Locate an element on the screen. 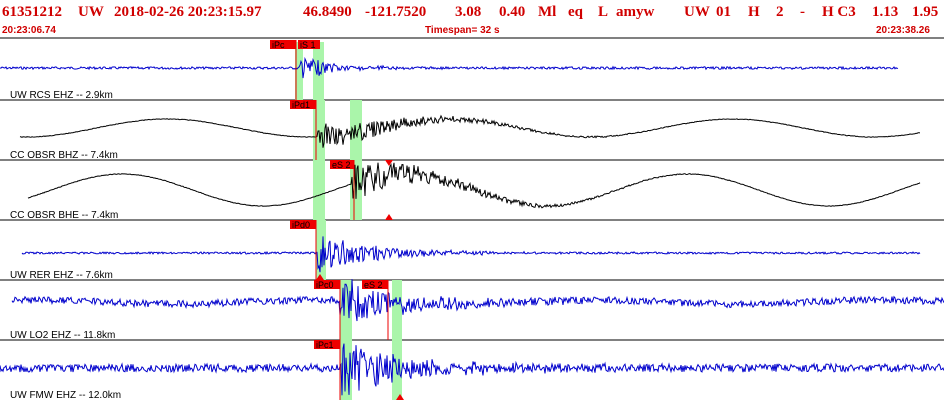 This screenshot has height=400, width=944. magnitude: 0.40 is located at coordinates (512, 12).